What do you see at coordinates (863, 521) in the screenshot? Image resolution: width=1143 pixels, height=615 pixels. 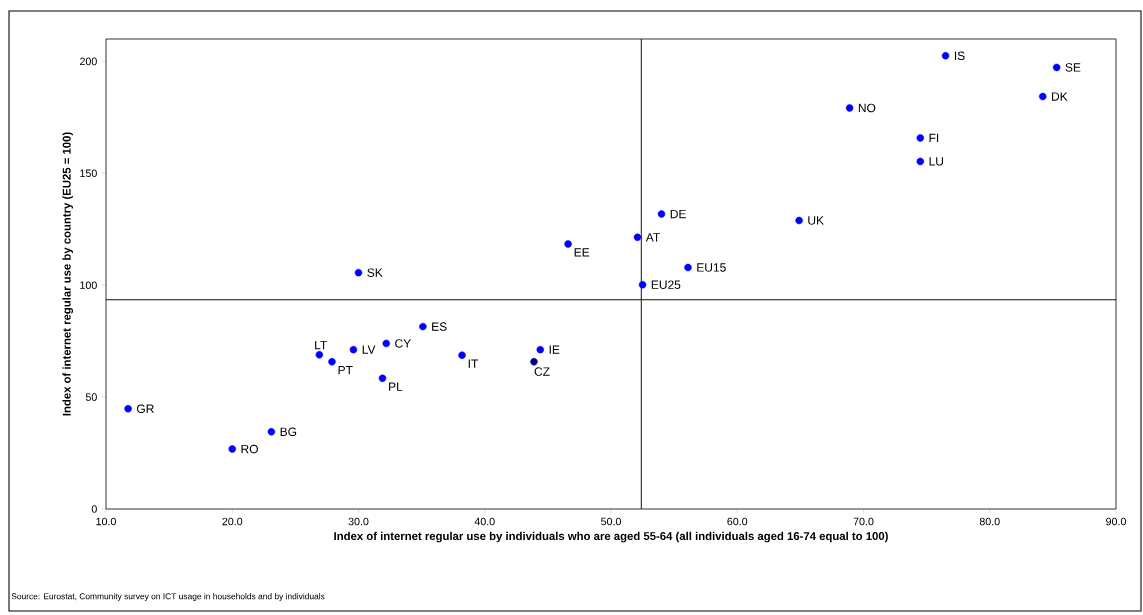 I see `x-tick-label: 70.0` at bounding box center [863, 521].